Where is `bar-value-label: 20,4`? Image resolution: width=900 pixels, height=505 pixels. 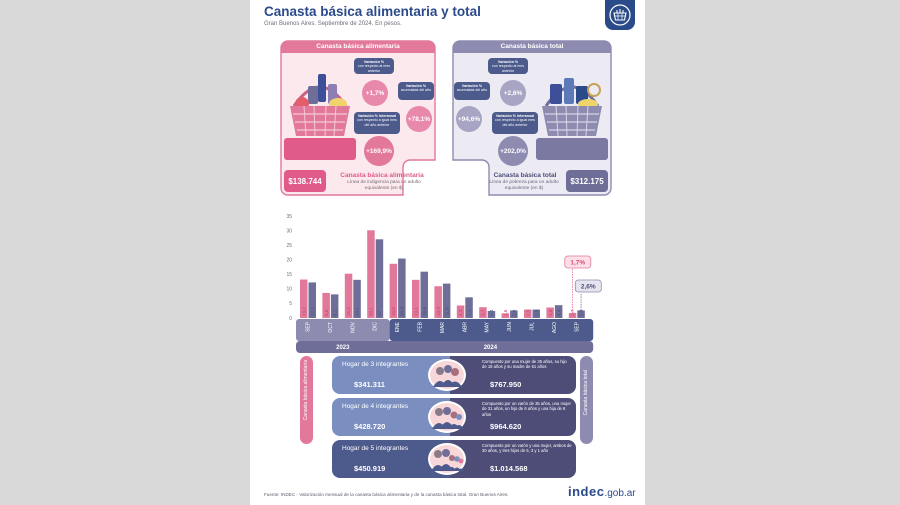 bar-value-label: 20,4 is located at coordinates (401, 311).